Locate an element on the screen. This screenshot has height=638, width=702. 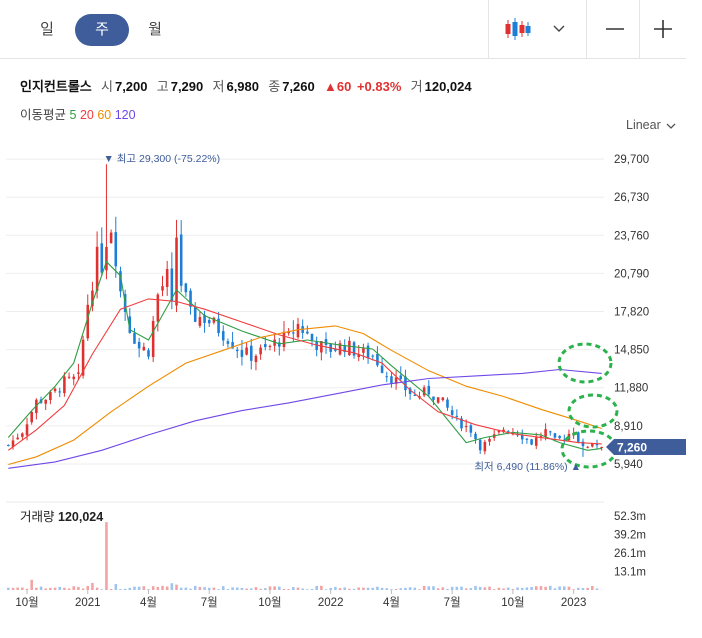
chevron-down-icon is located at coordinates (559, 29).